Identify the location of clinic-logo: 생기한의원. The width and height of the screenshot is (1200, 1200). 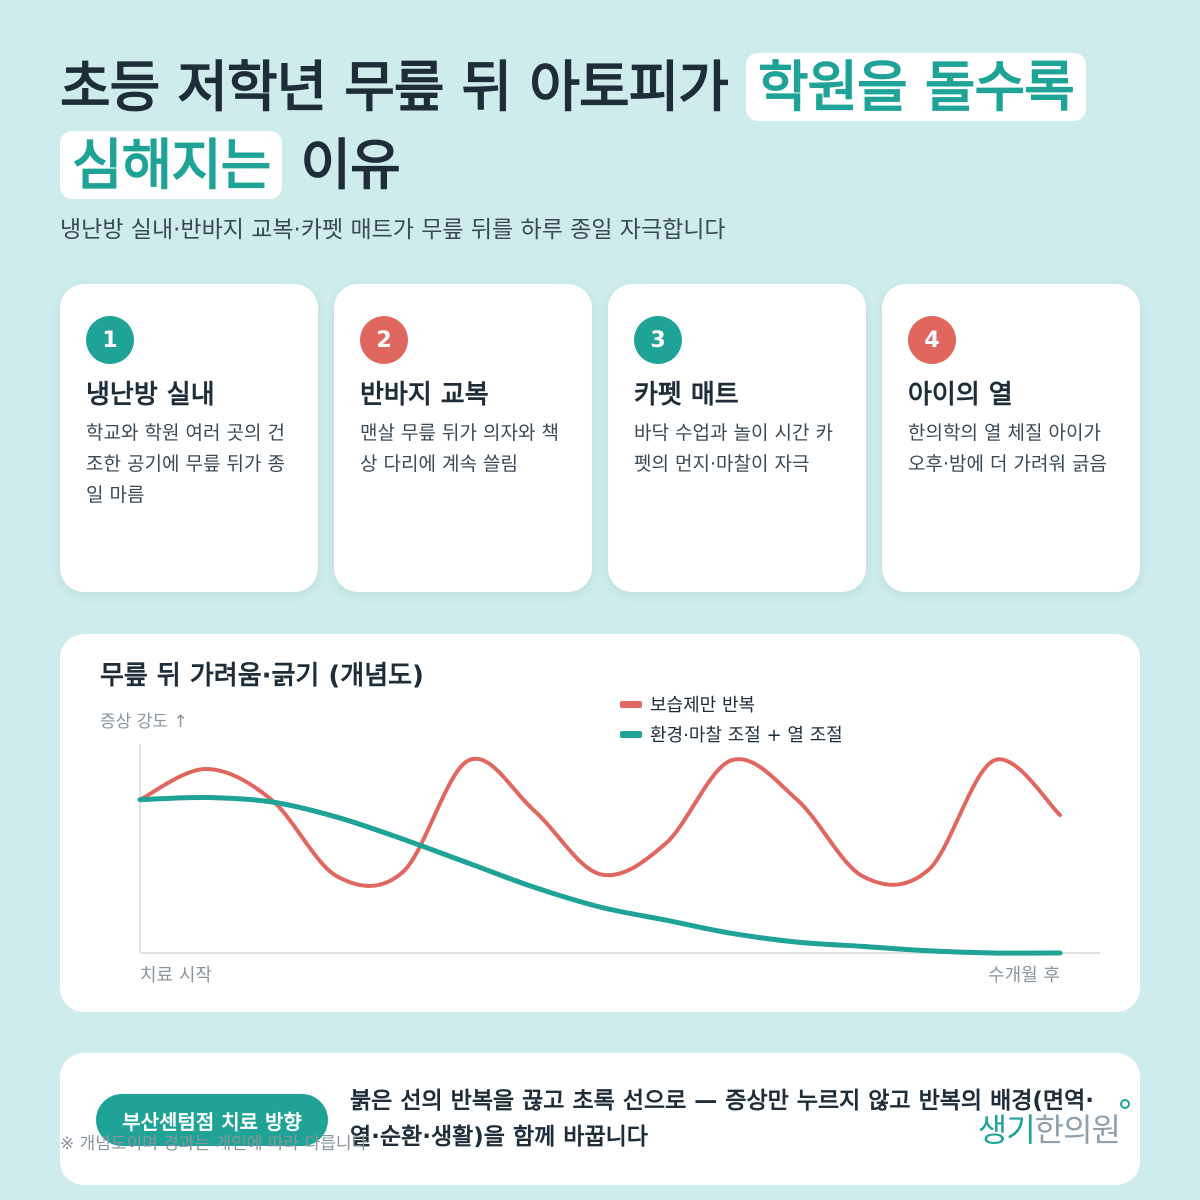
(1054, 1125).